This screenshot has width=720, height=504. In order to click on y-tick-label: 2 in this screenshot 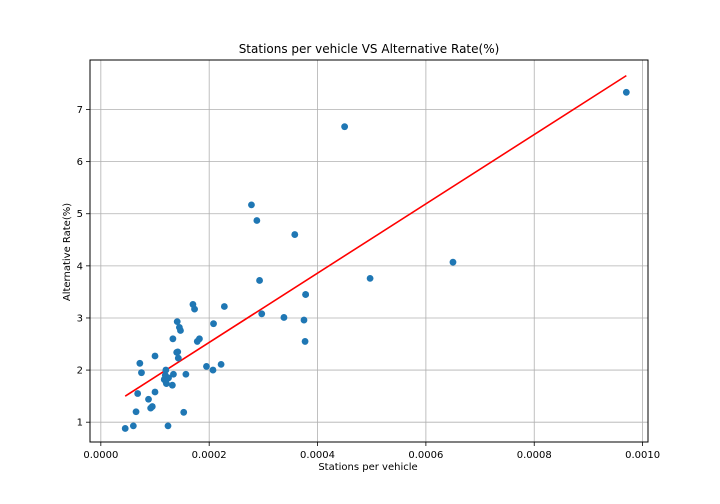, I will do `click(80, 371)`.